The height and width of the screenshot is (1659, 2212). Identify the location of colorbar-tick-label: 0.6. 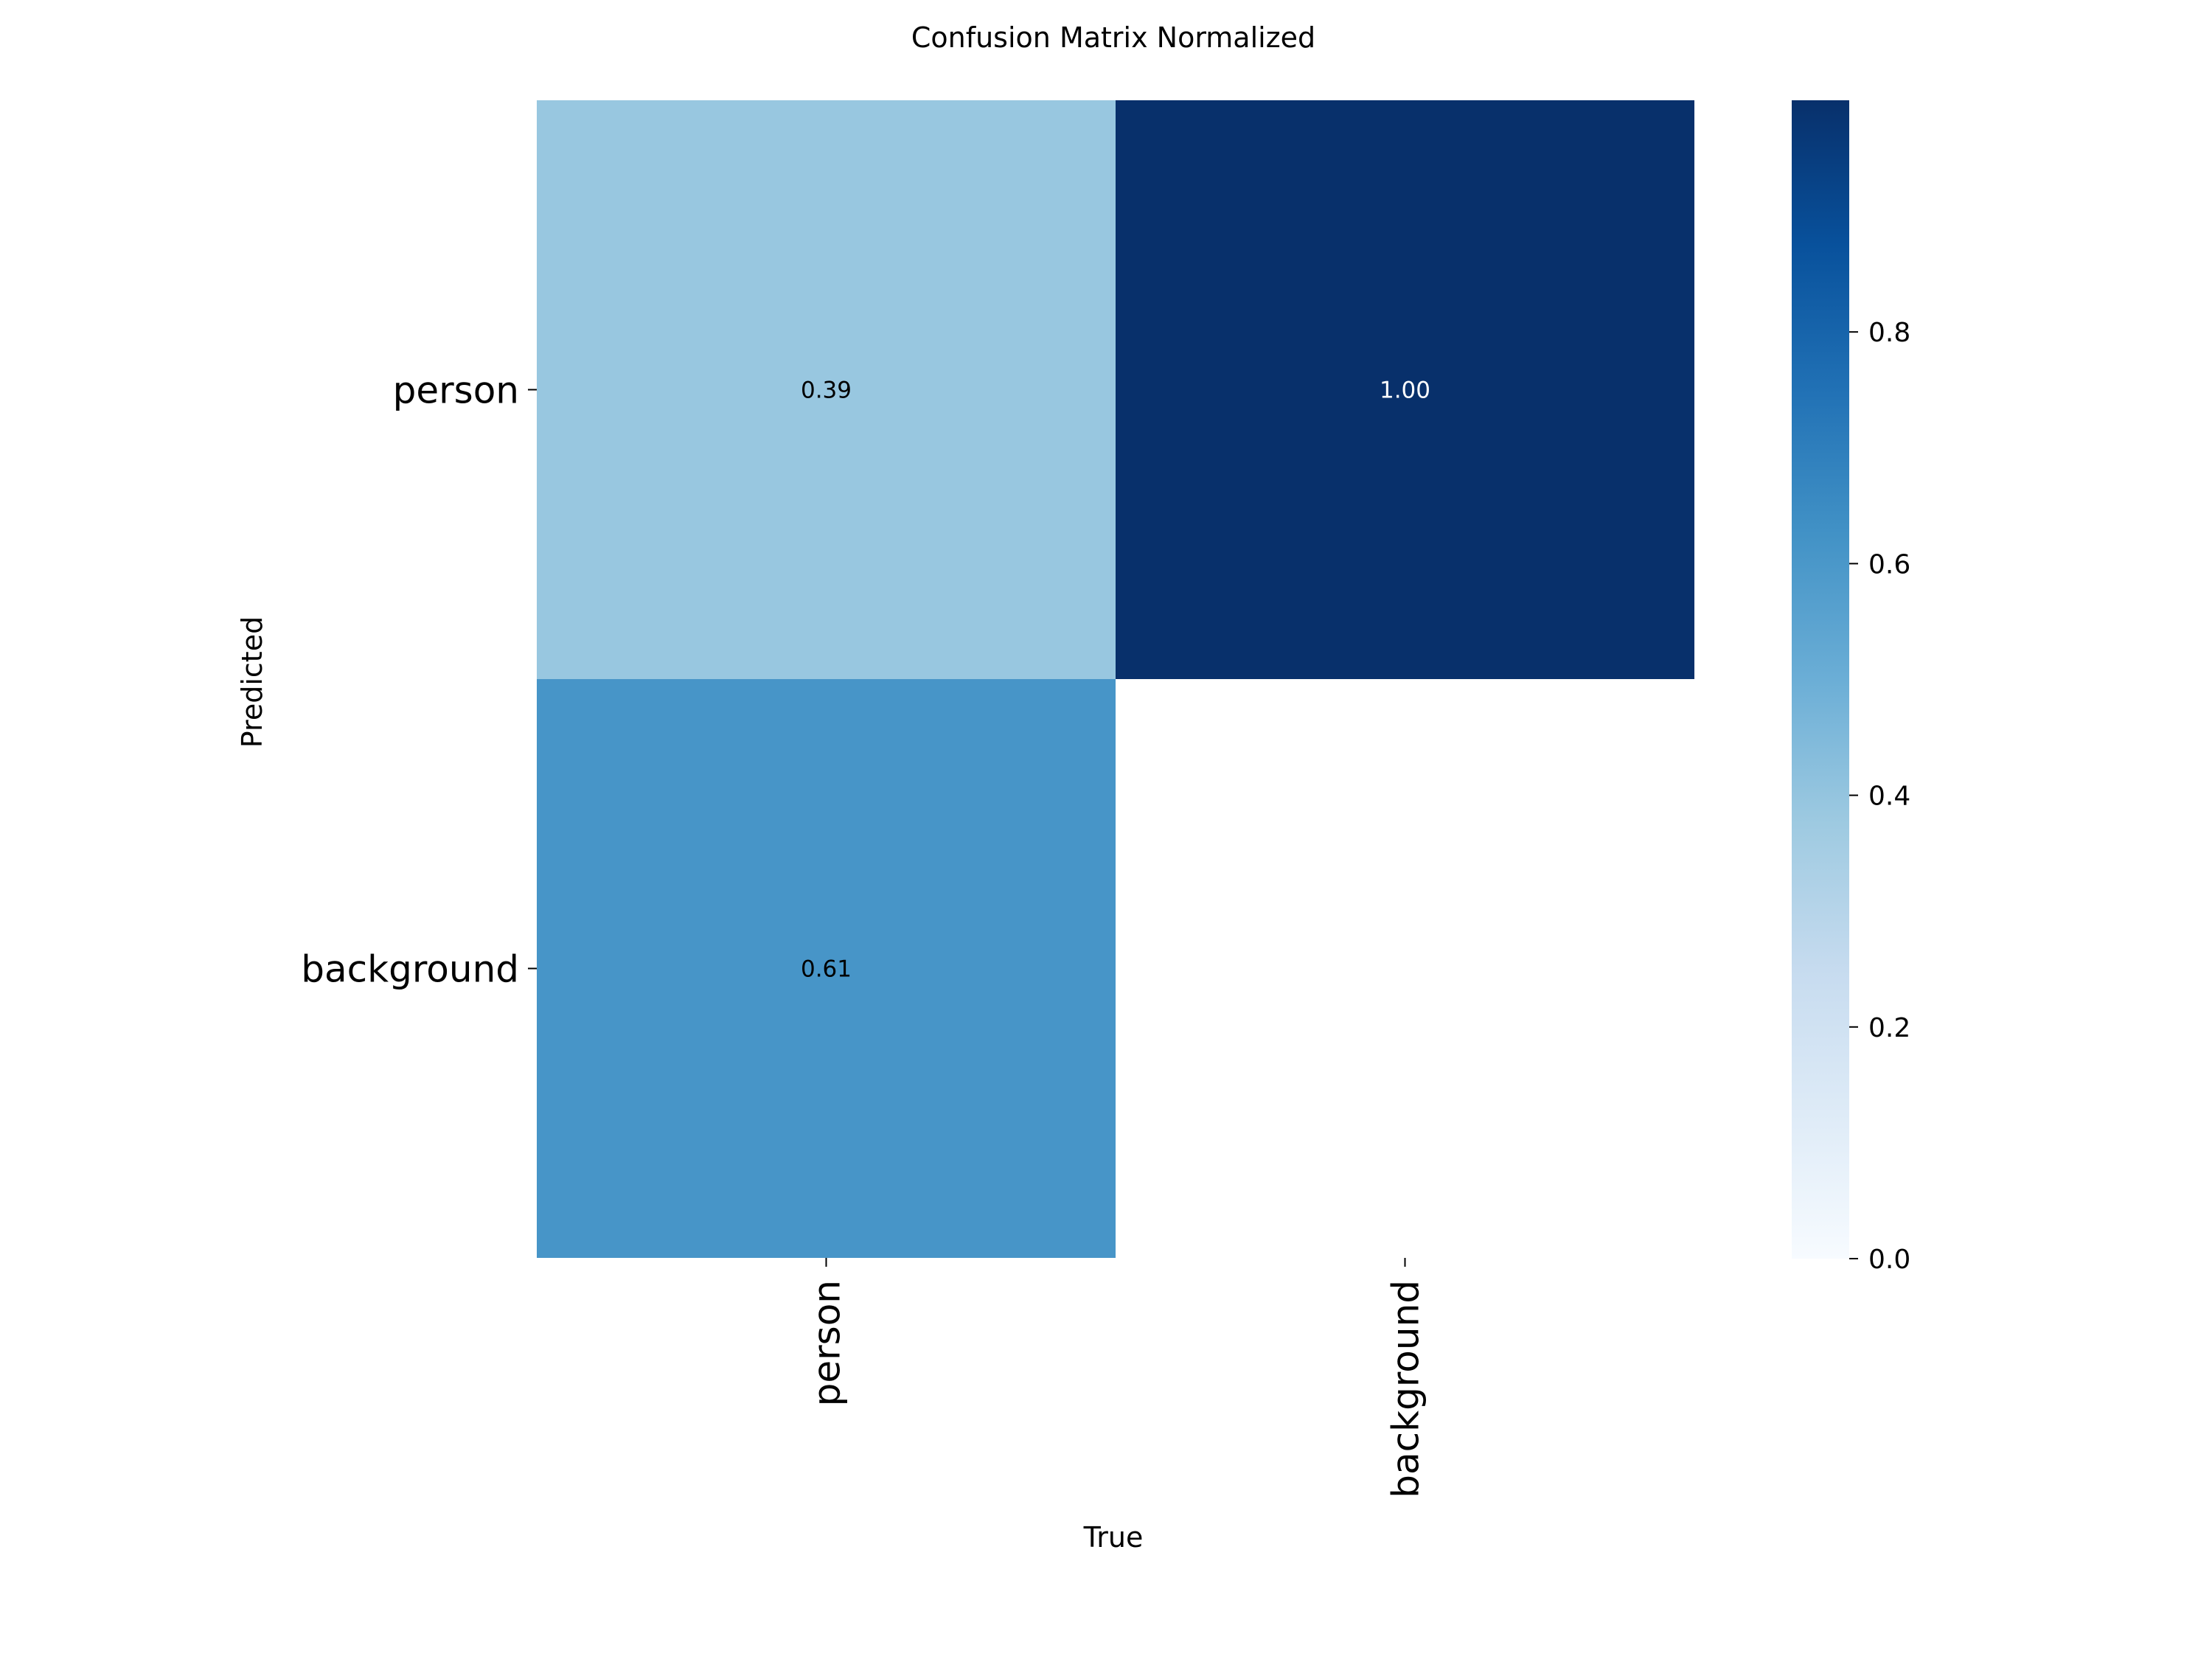
(1889, 564).